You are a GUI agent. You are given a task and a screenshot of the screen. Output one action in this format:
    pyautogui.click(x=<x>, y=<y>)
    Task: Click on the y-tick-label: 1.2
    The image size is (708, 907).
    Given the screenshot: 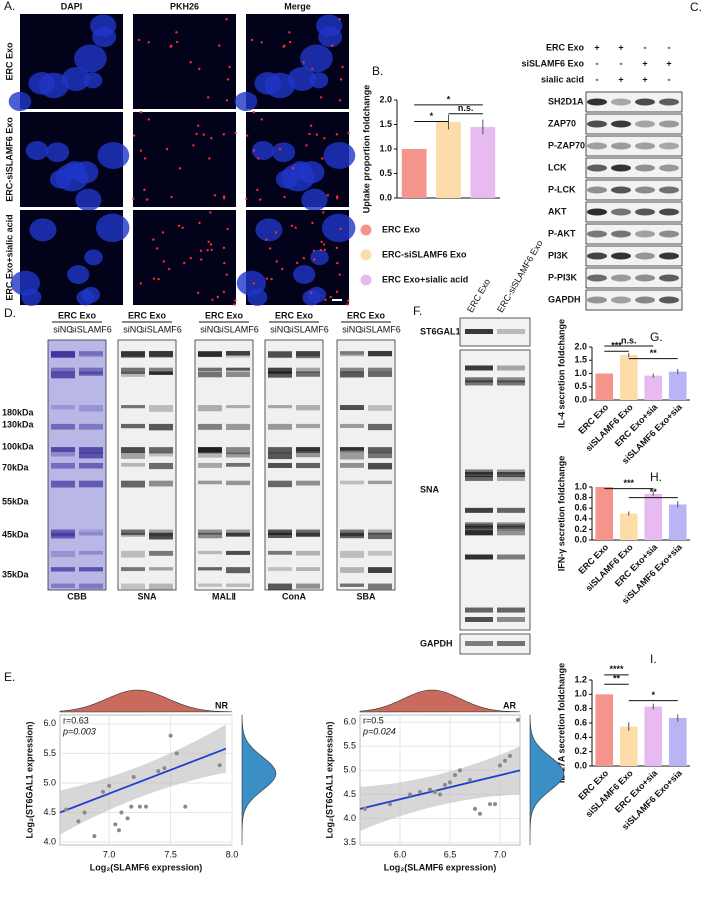 What is the action you would take?
    pyautogui.click(x=580, y=679)
    